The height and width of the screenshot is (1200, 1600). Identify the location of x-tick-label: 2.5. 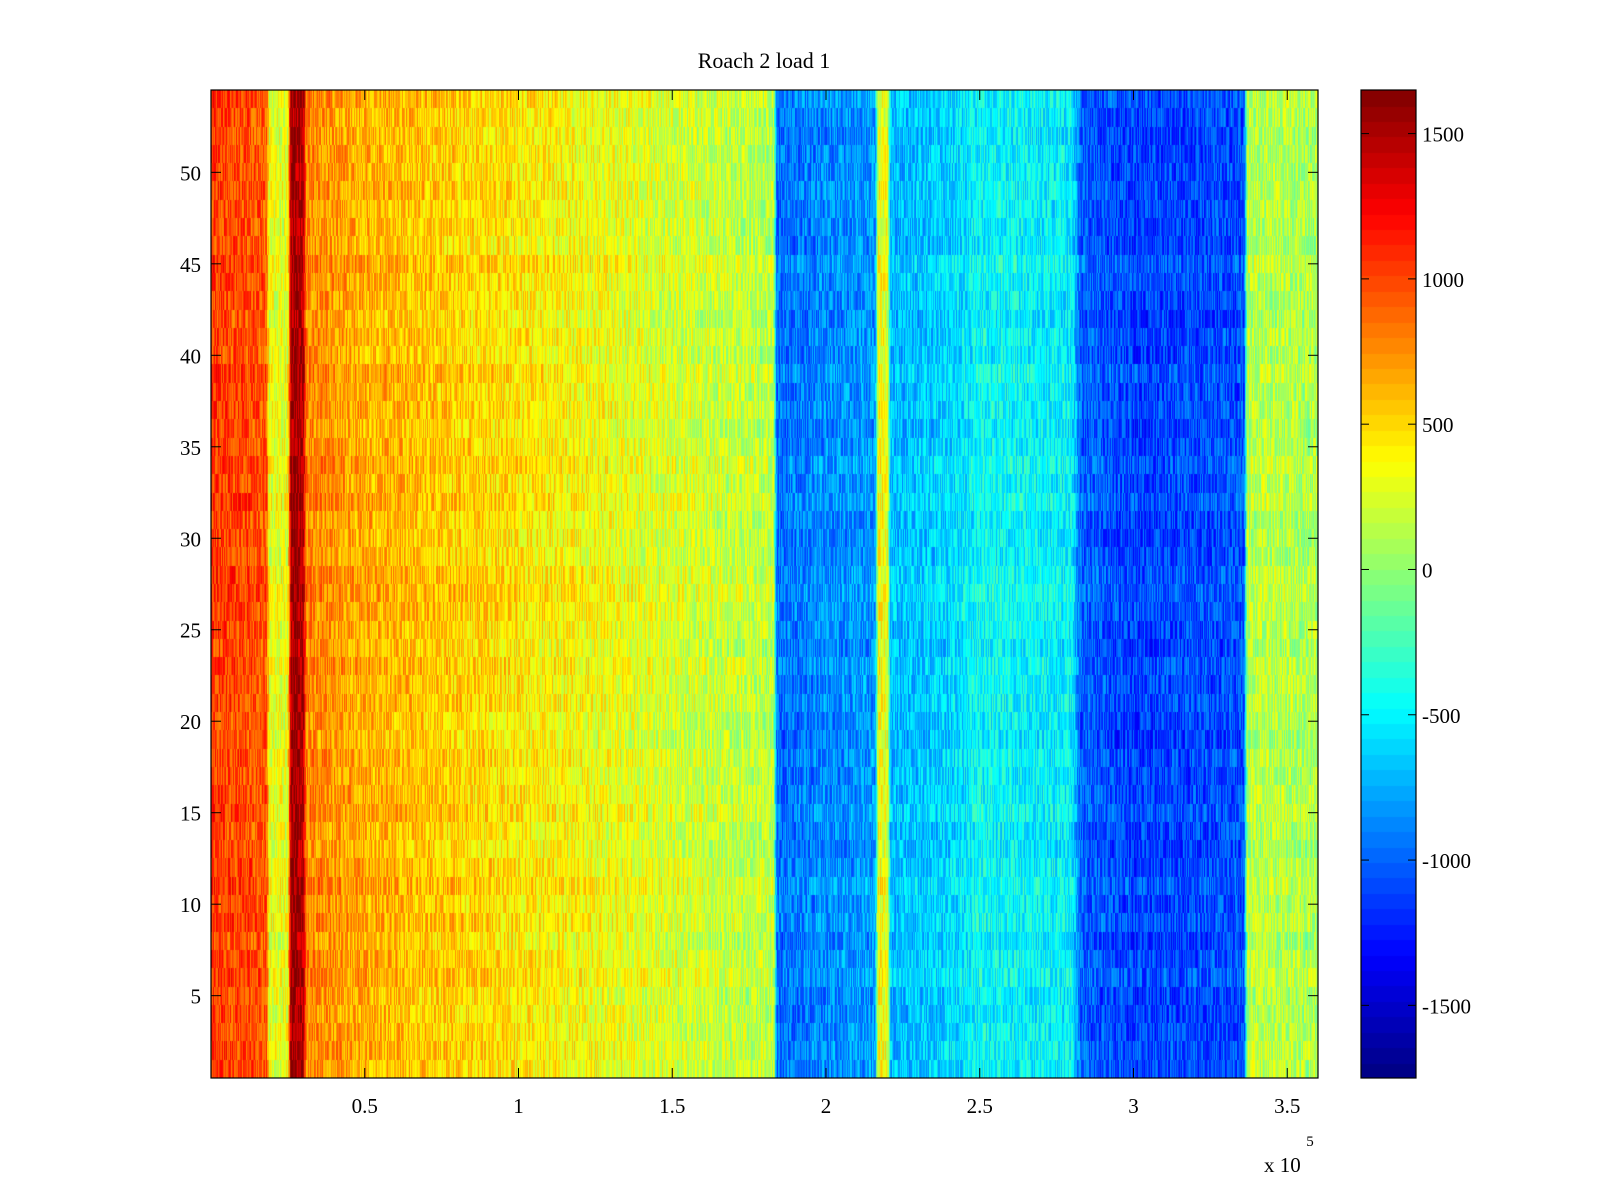
(980, 1106).